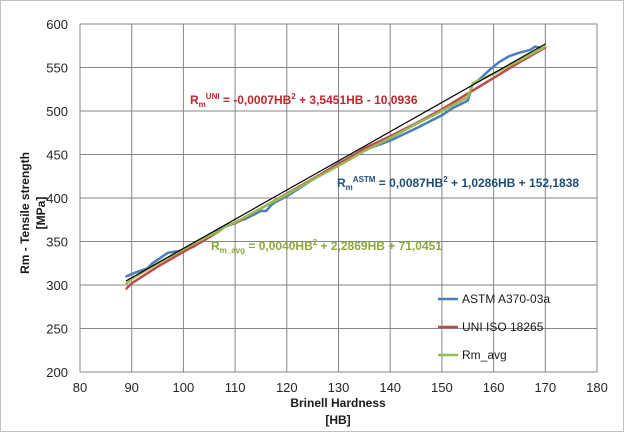 This screenshot has height=432, width=624. What do you see at coordinates (445, 179) in the screenshot?
I see `equation-astm-sup2: 2` at bounding box center [445, 179].